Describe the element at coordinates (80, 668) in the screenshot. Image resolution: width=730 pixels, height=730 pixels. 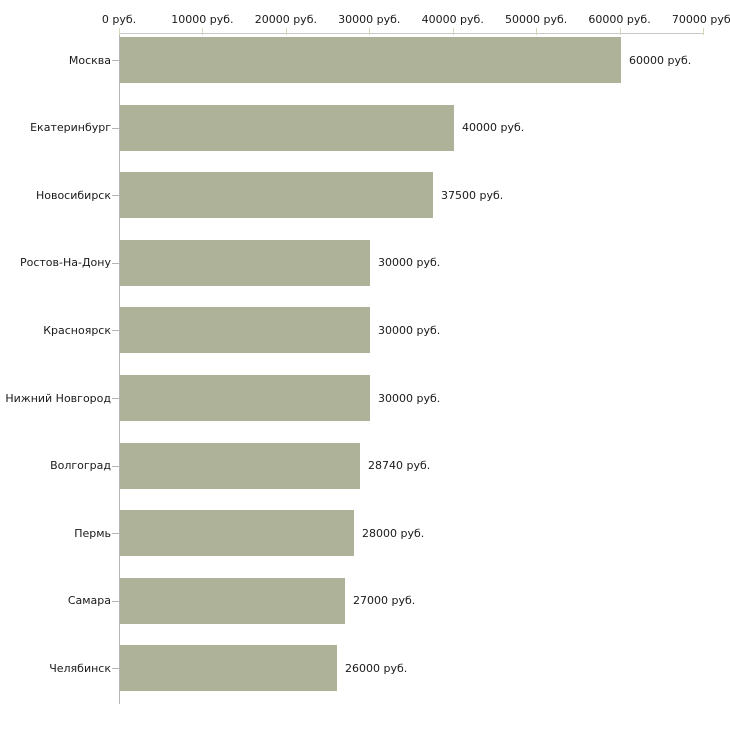
I see `category-label: Челябинск` at that location.